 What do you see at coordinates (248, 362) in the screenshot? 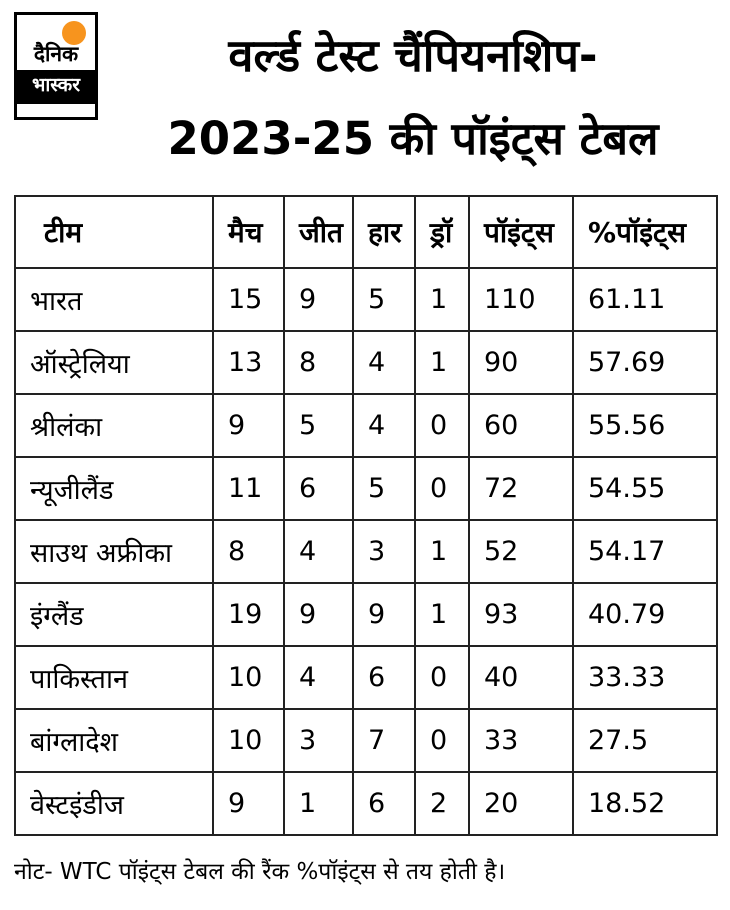
I see `stat-value-cell: 13` at bounding box center [248, 362].